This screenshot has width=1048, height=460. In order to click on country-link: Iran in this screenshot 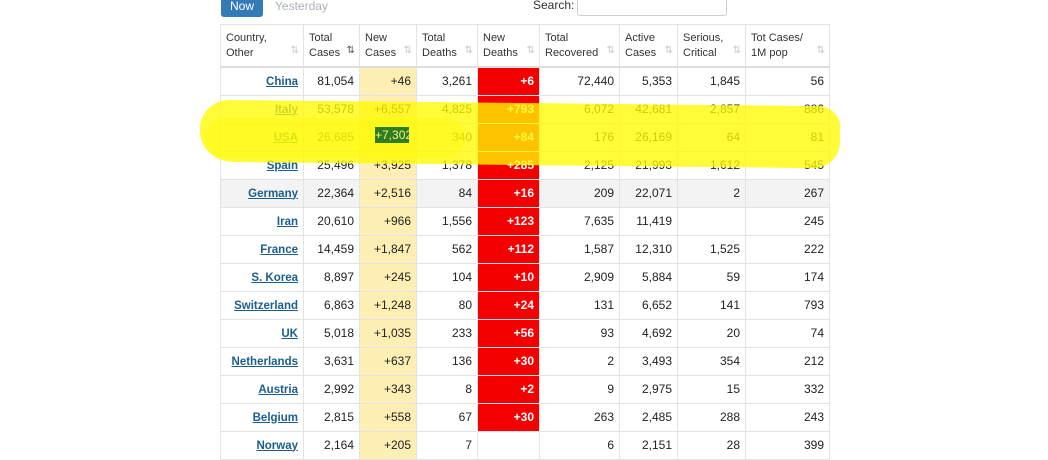, I will do `click(287, 221)`.